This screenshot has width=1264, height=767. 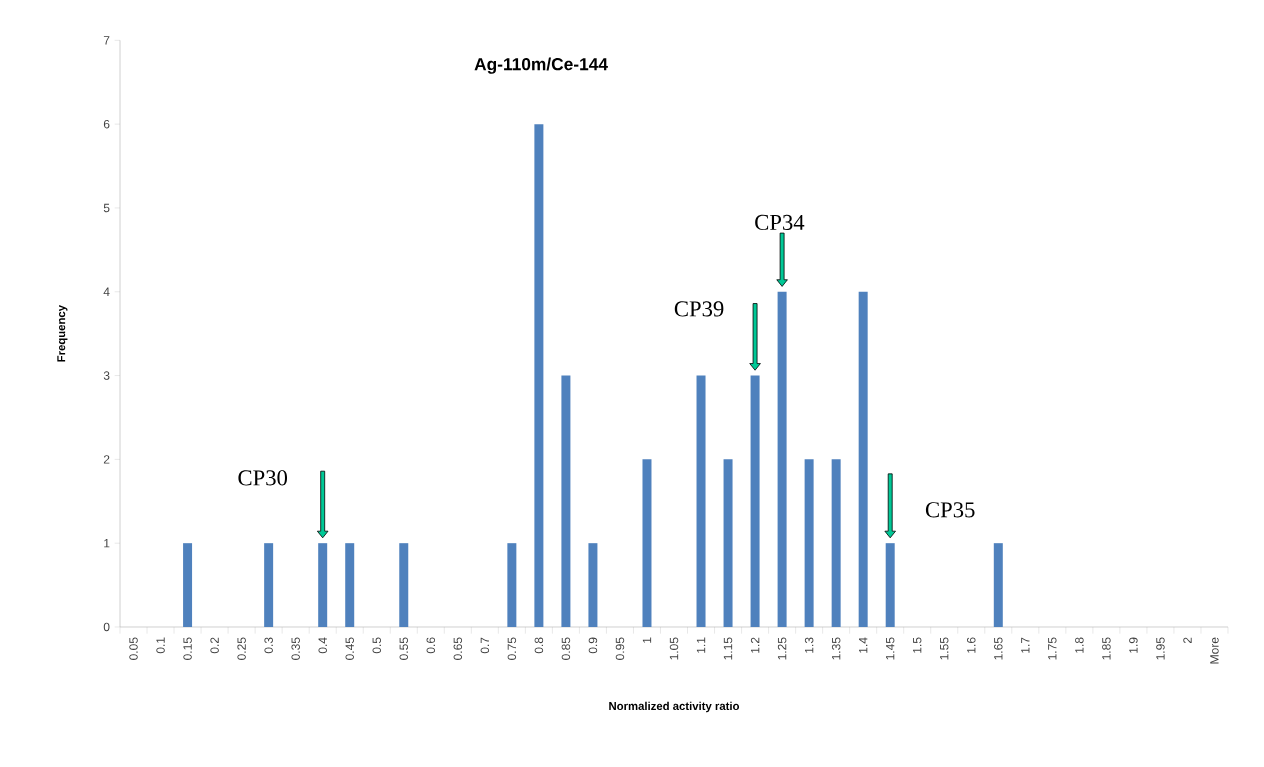 I want to click on x-tick-label: 0.95, so click(x=620, y=648).